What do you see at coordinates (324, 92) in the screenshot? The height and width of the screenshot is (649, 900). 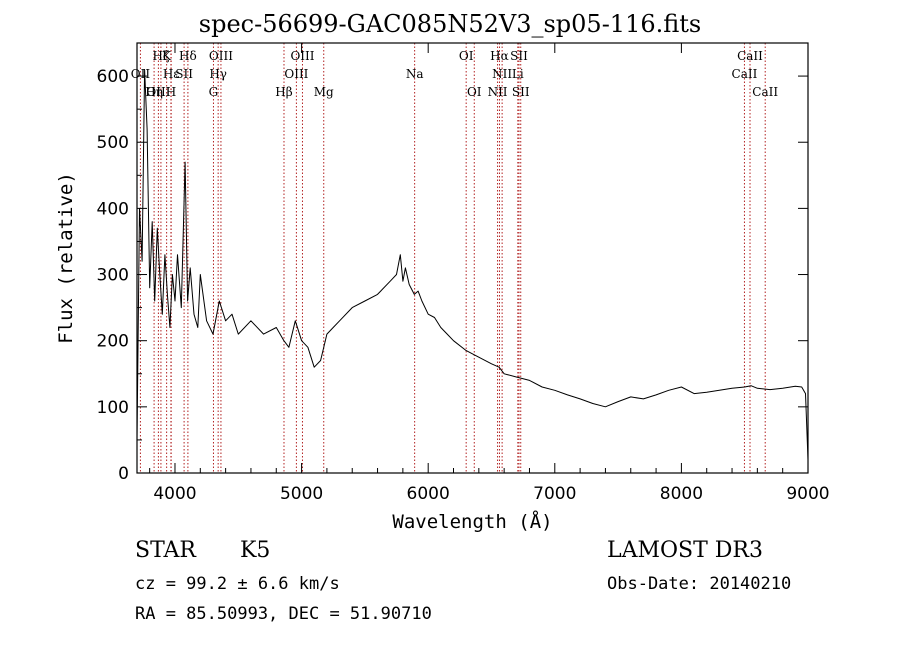 I see `line-label-22: Mg` at bounding box center [324, 92].